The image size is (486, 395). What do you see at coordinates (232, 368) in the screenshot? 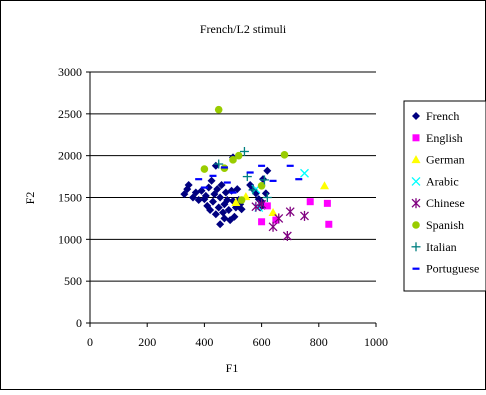
I see `x-axis-label: F1` at bounding box center [232, 368].